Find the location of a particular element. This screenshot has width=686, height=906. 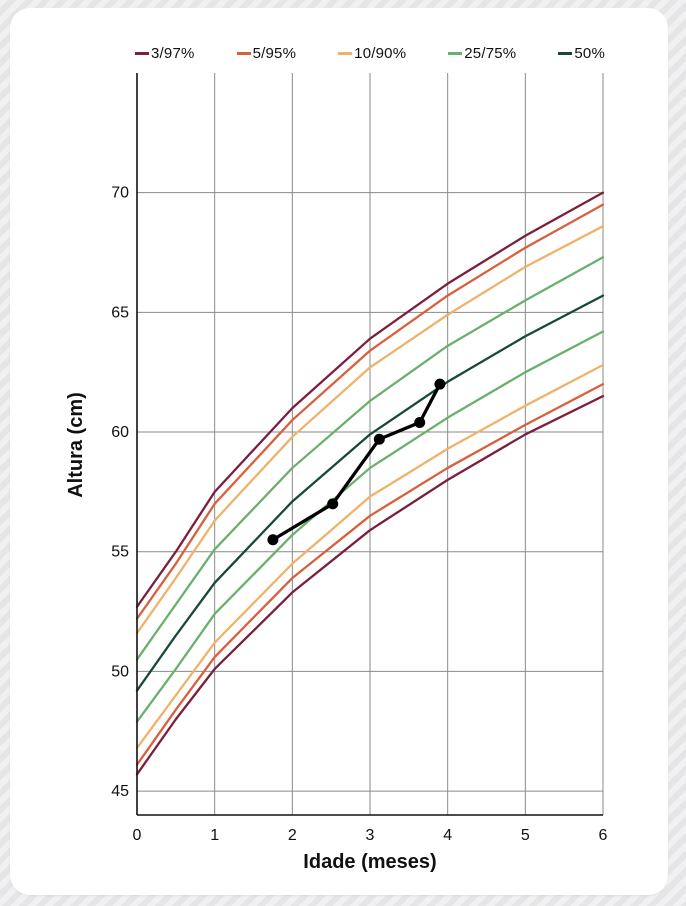

y-tick-label-70: 70 is located at coordinates (120, 193).